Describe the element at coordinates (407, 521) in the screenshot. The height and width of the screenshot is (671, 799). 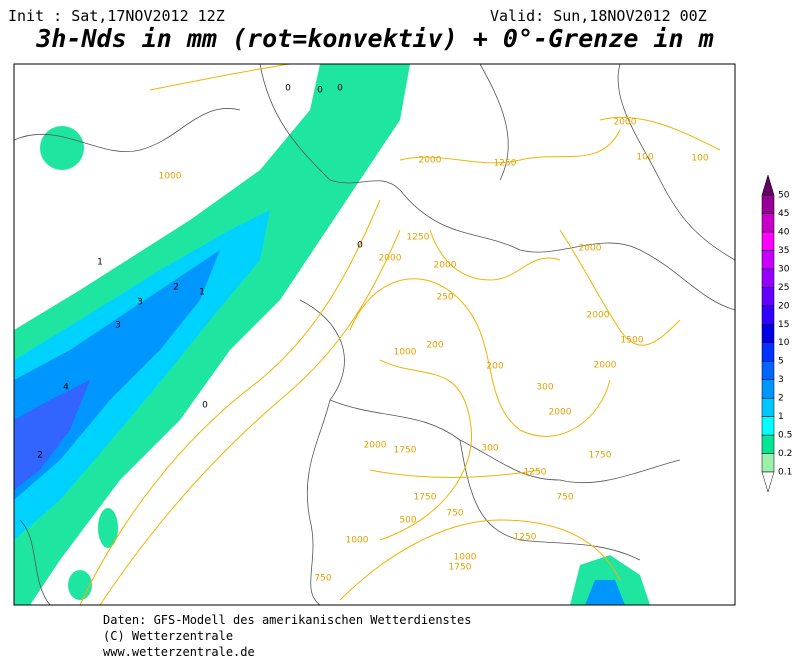
I see `map-label: 500` at that location.